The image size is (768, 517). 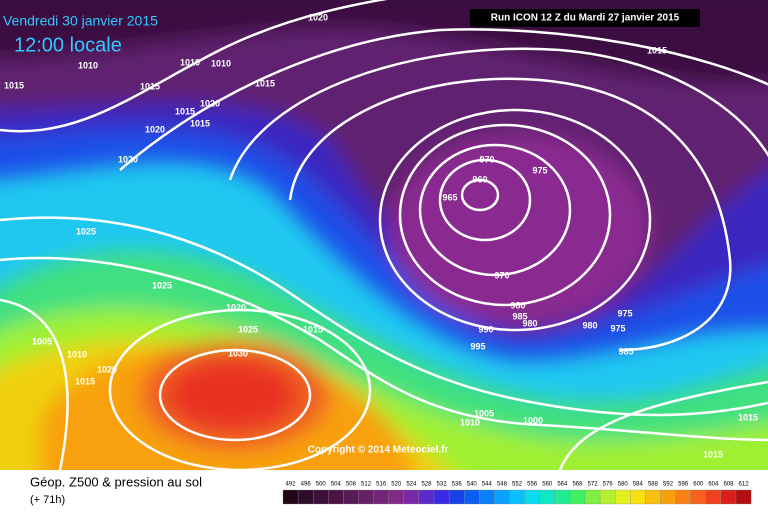 What do you see at coordinates (291, 485) in the screenshot?
I see `scale-label: 492` at bounding box center [291, 485].